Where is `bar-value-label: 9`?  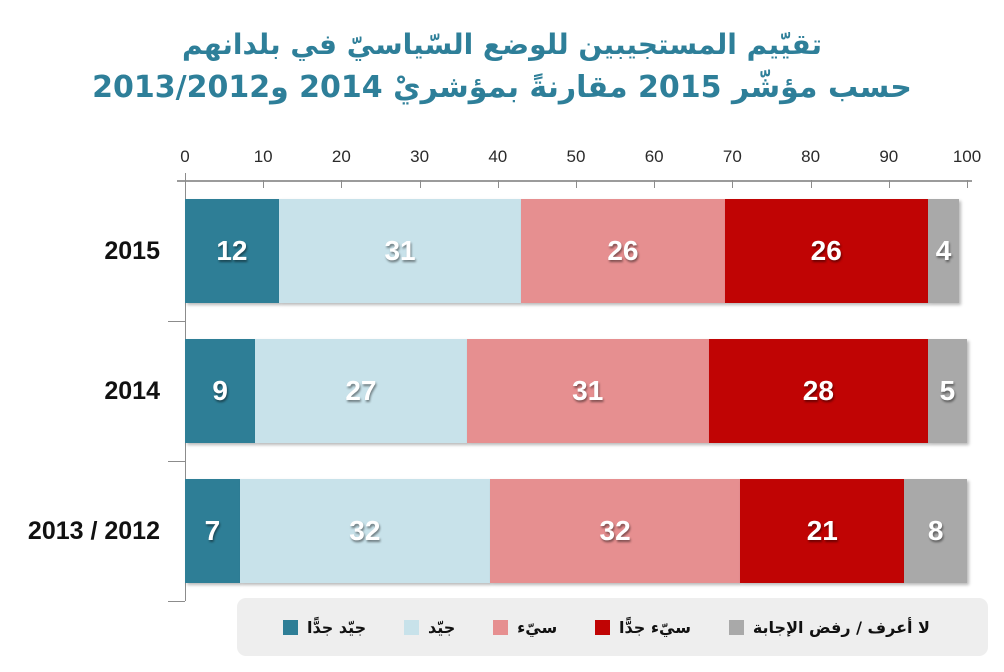 bar-value-label: 9 is located at coordinates (220, 390).